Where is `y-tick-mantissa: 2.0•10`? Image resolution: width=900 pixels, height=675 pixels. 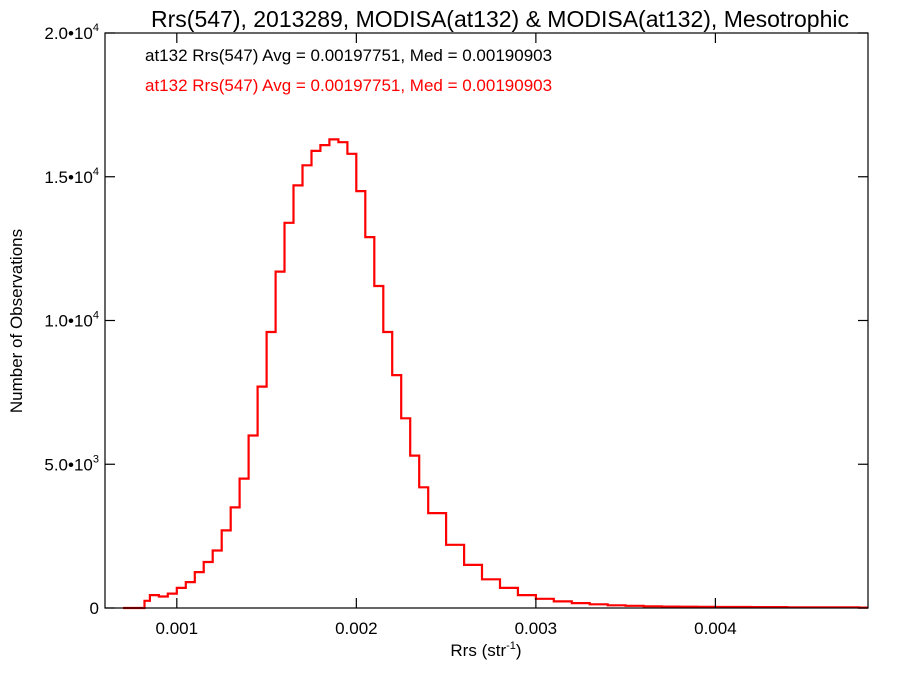
y-tick-mantissa: 2.0•10 is located at coordinates (68, 33).